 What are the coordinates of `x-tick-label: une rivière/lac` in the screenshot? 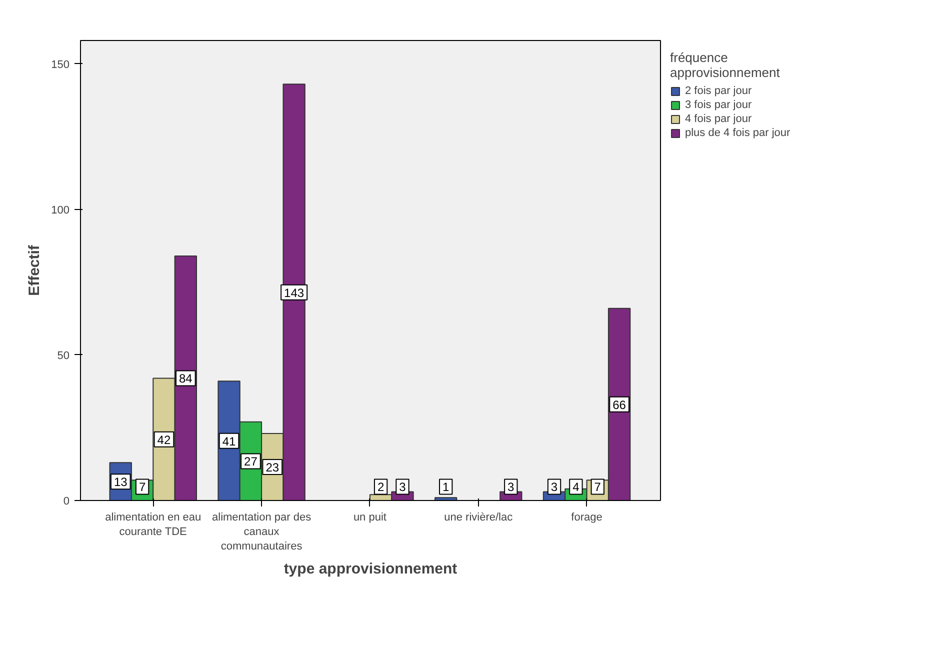 It's located at (479, 518).